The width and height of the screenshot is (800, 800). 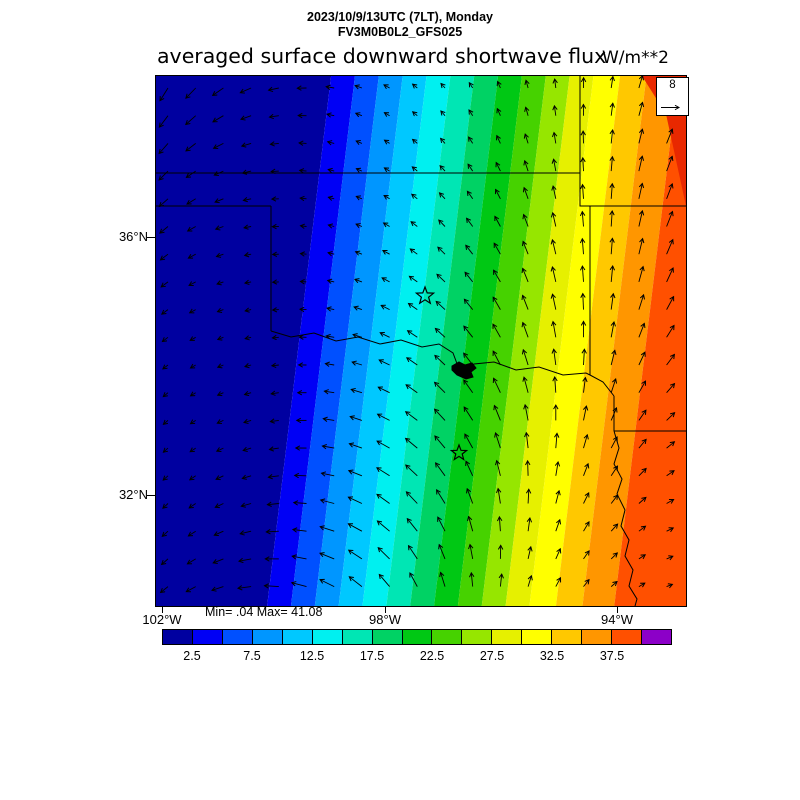 What do you see at coordinates (400, 17) in the screenshot?
I see `valid-time-heading: 2023/10/9/13UTC (7LT), Monday` at bounding box center [400, 17].